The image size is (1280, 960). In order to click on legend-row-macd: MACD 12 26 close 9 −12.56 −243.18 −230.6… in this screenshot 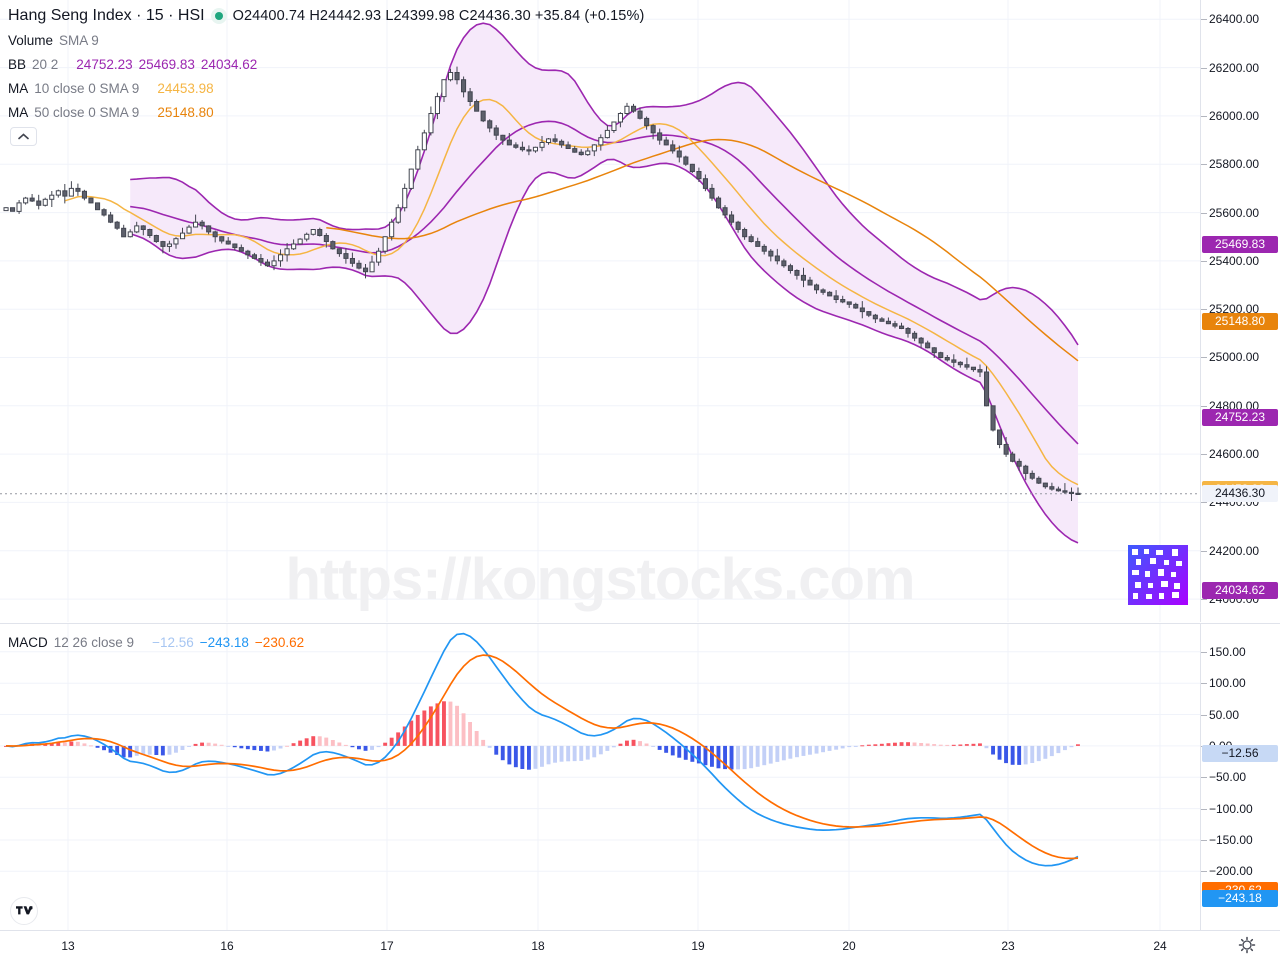, I will do `click(156, 642)`.